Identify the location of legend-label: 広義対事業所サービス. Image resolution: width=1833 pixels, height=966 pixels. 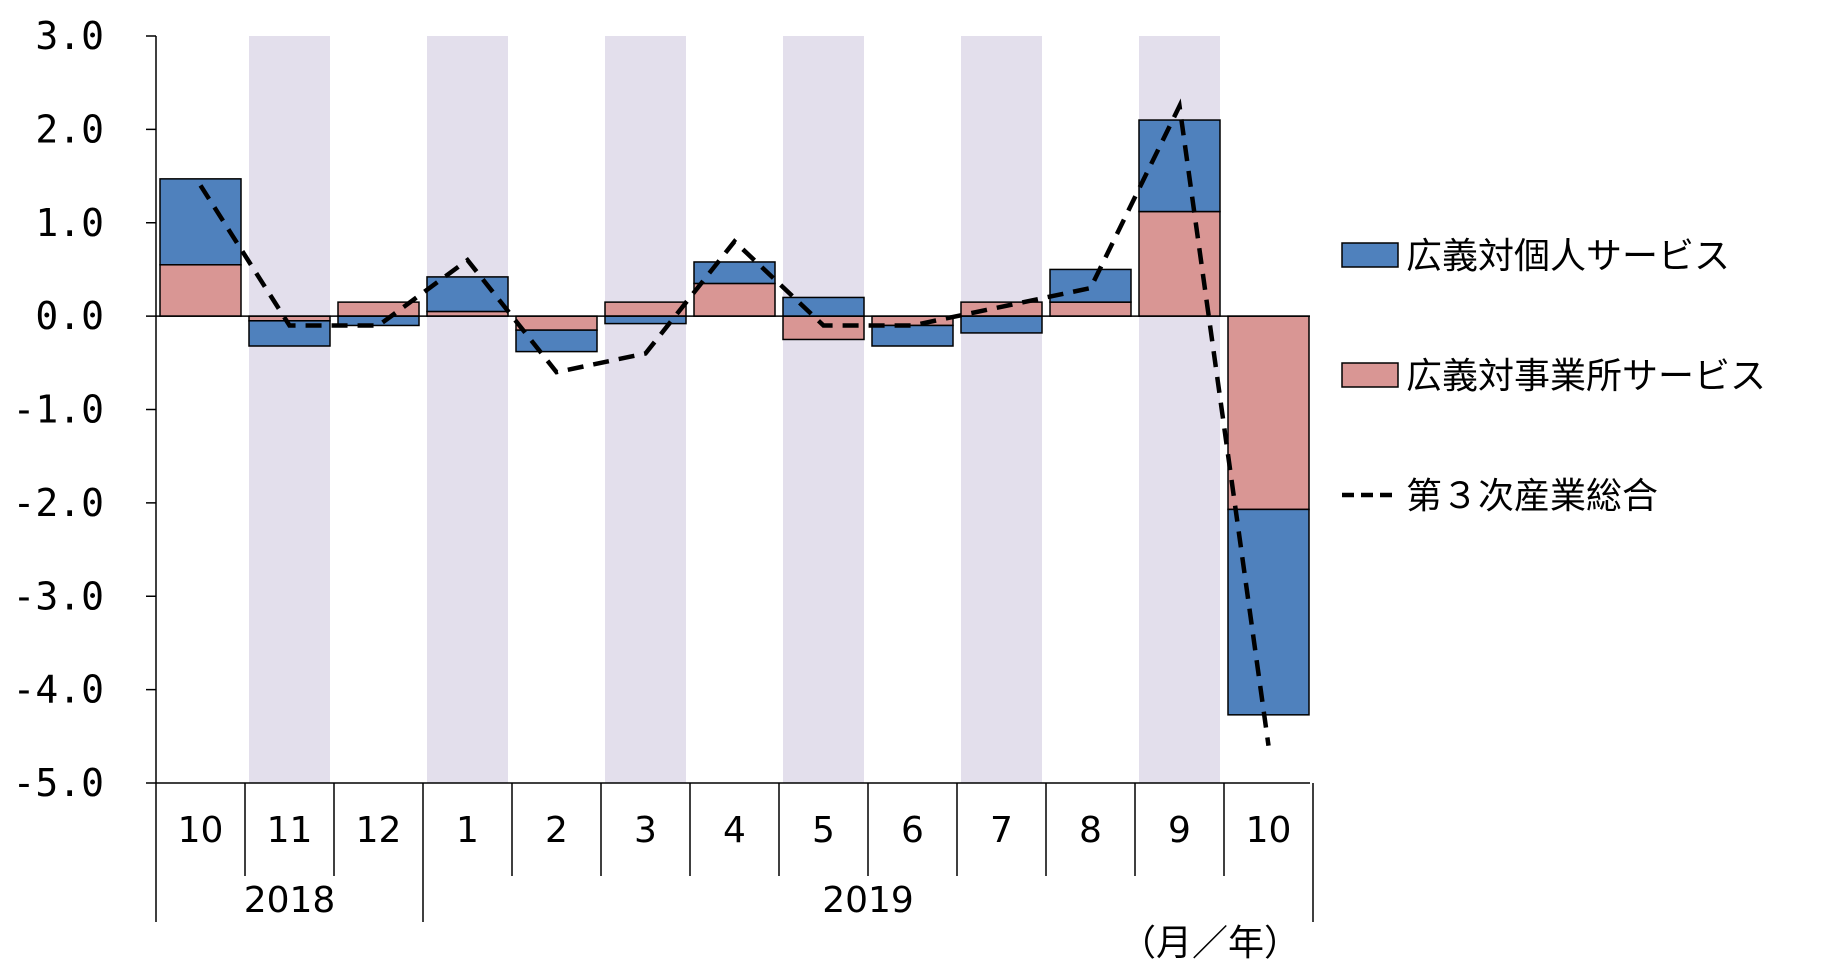
(1586, 376).